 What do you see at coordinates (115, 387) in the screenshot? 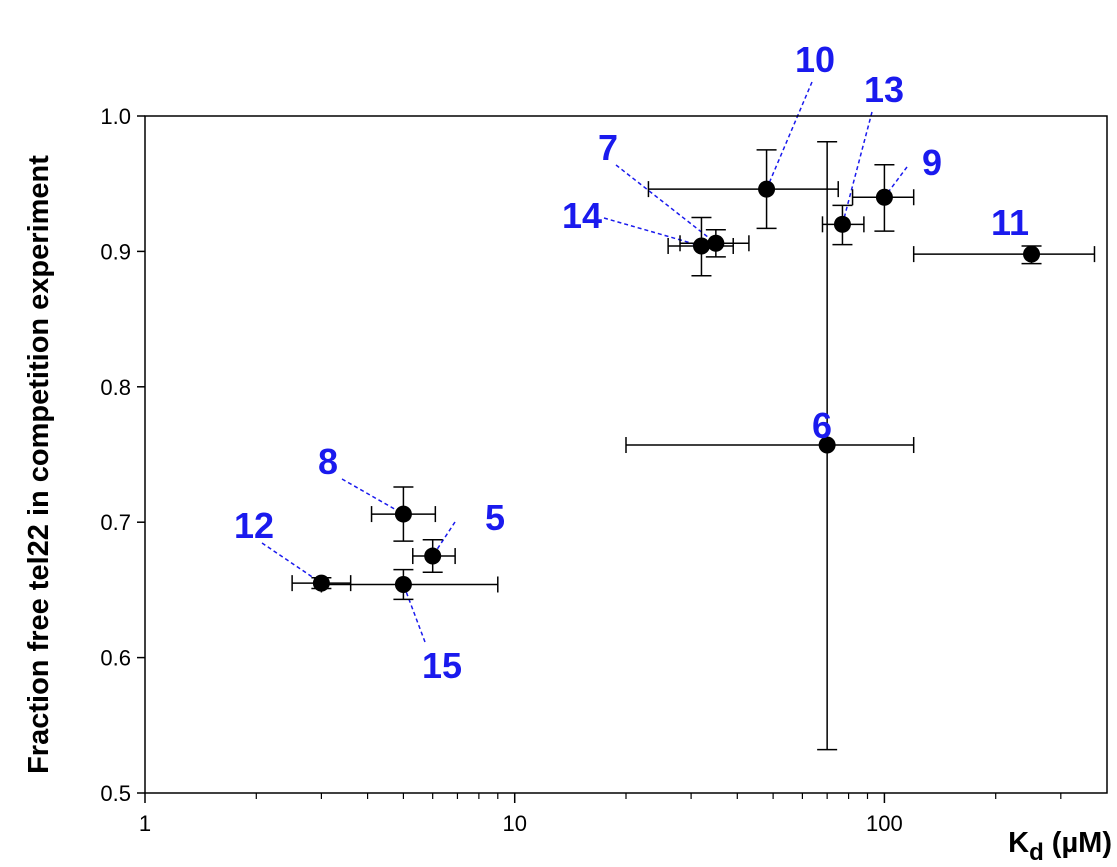
I see `y-tick-label: 0.8` at bounding box center [115, 387].